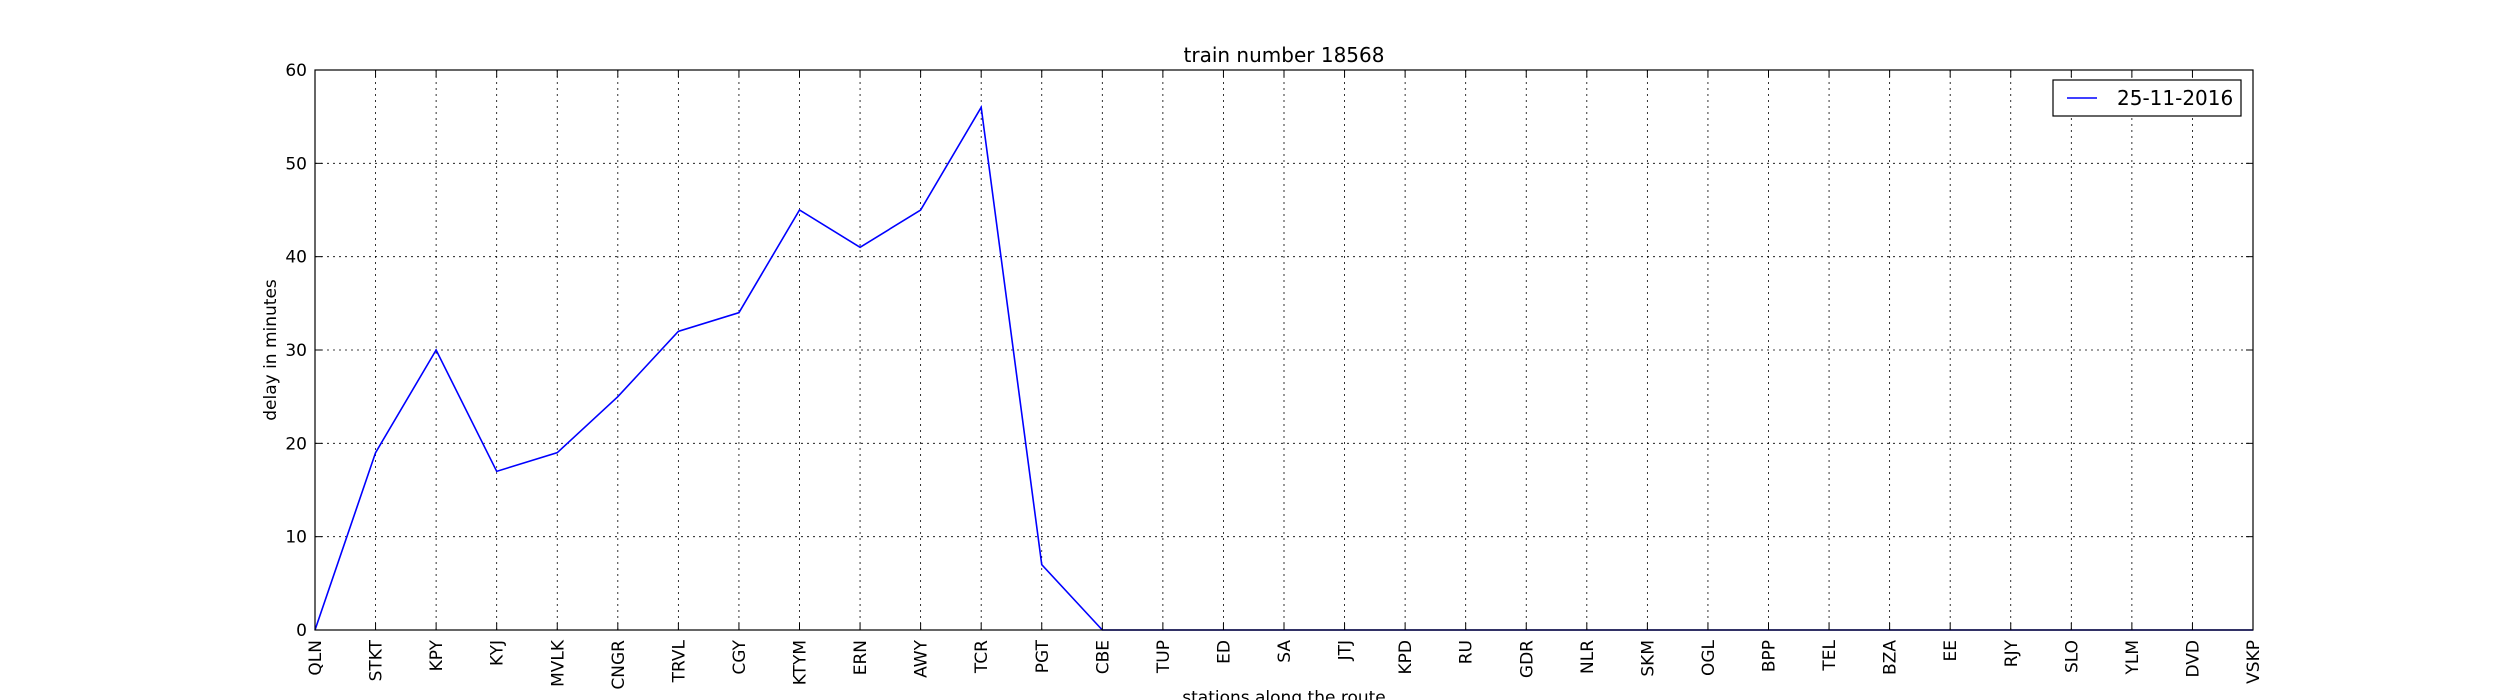 This screenshot has height=700, width=2500. I want to click on x-tick-label: TUP, so click(1164, 657).